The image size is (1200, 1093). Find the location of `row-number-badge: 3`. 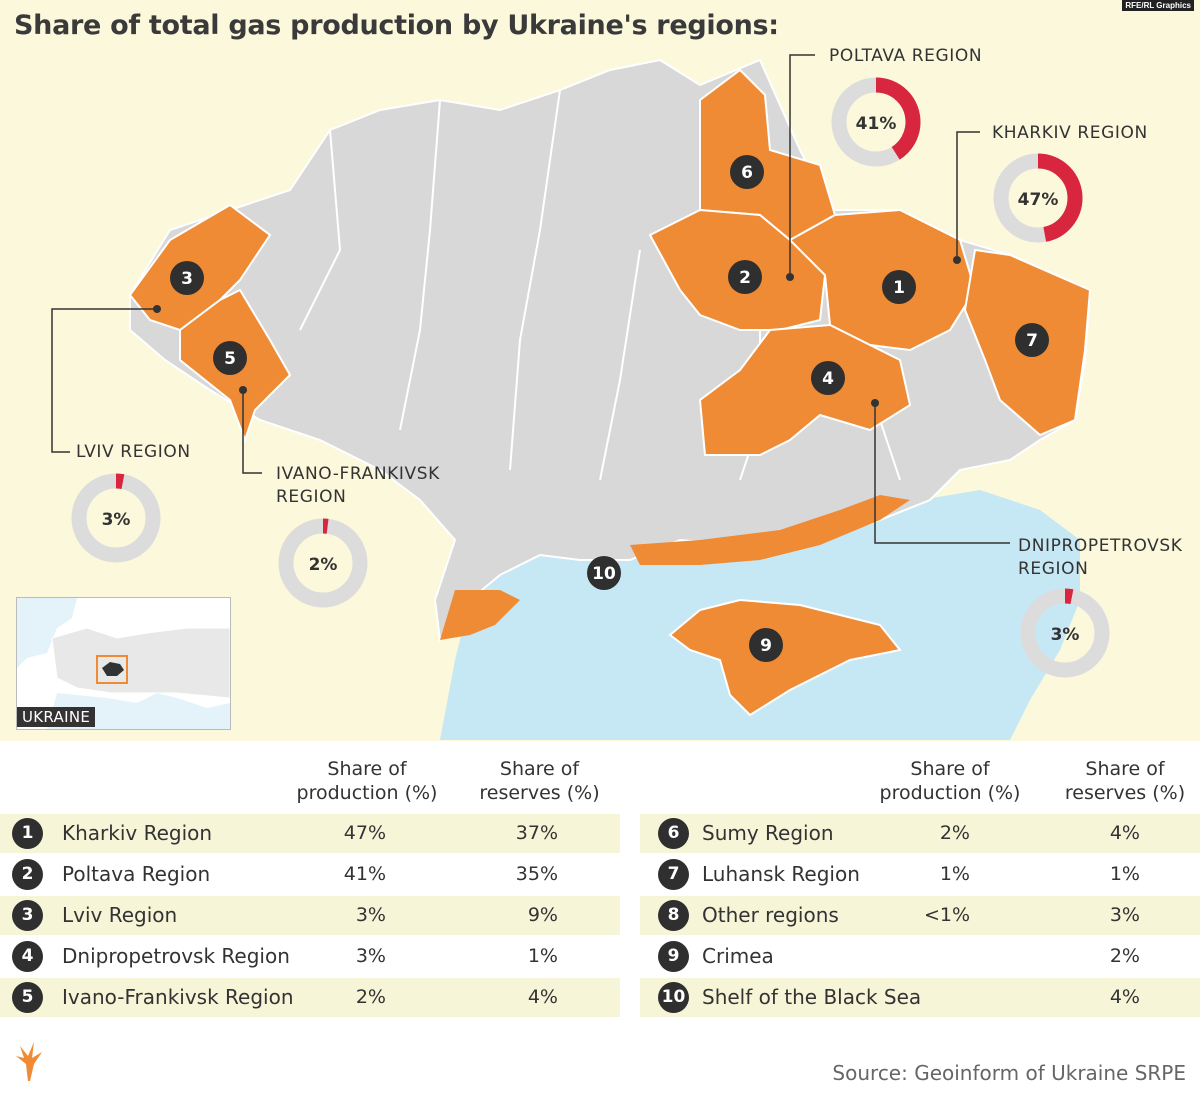

row-number-badge: 3 is located at coordinates (27, 915).